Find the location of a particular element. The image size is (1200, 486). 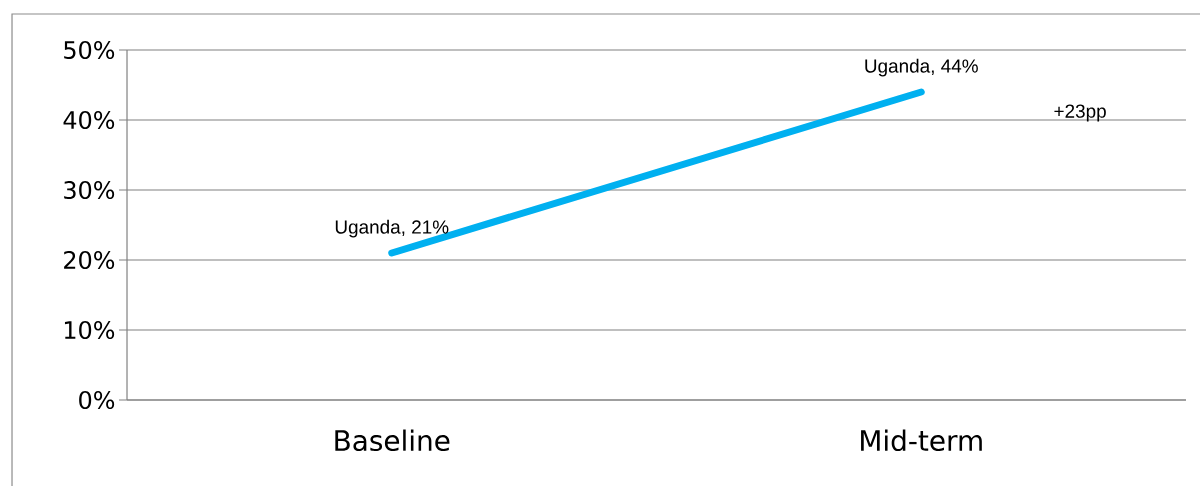

y-tick-label: 10% is located at coordinates (89, 330).